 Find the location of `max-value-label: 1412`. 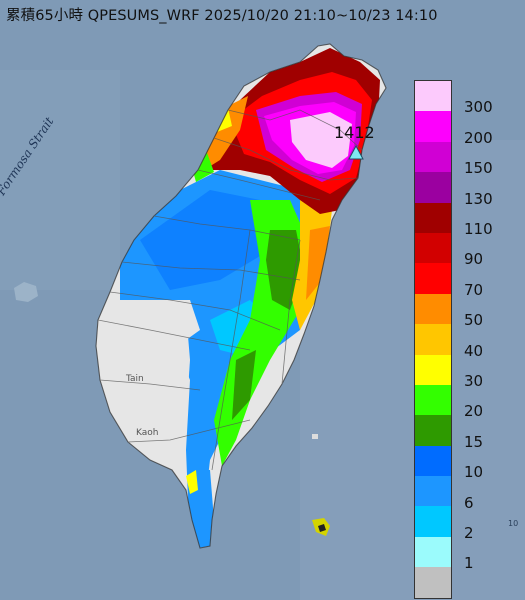

max-value-label: 1412 is located at coordinates (354, 132).